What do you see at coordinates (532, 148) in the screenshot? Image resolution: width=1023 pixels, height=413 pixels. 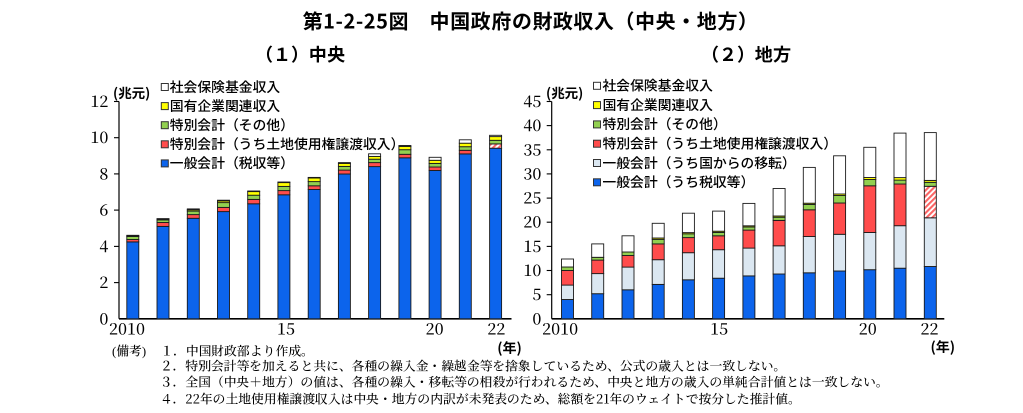 I see `svg-text: 35` at bounding box center [532, 148].